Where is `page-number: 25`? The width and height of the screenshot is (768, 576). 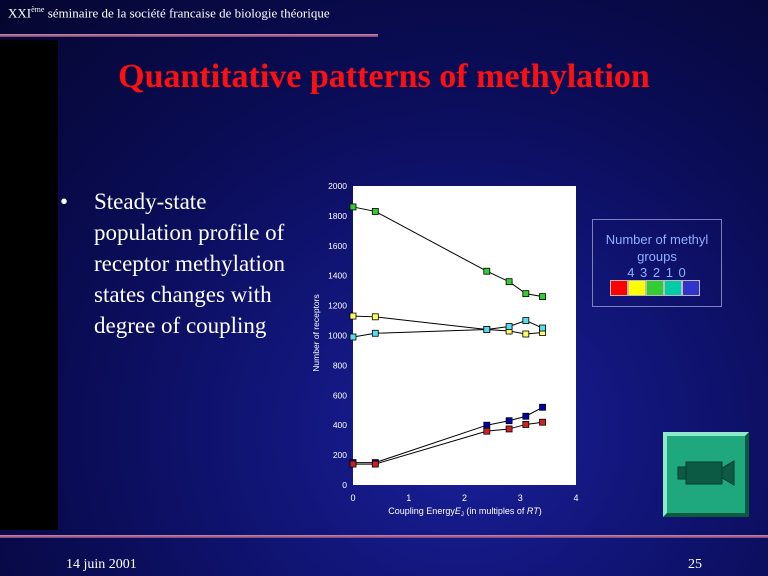
page-number: 25 is located at coordinates (695, 564).